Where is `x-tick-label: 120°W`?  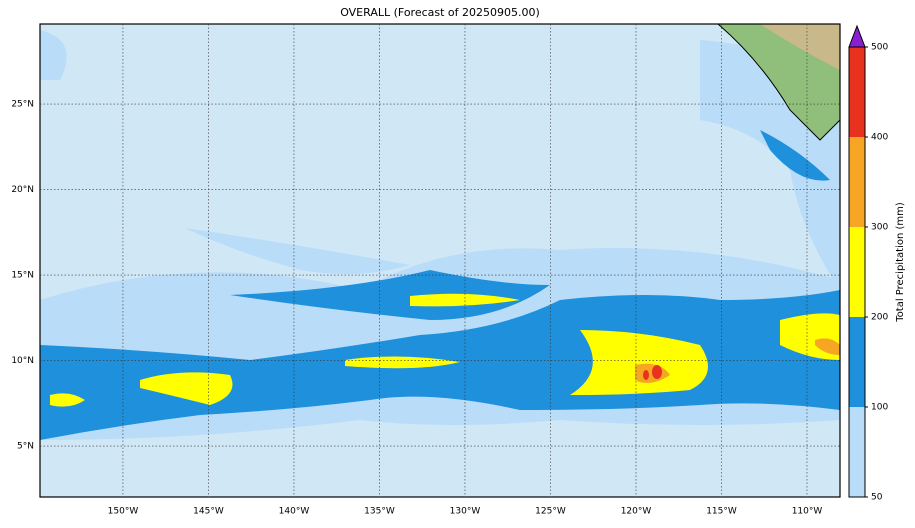 x-tick-label: 120°W is located at coordinates (636, 512).